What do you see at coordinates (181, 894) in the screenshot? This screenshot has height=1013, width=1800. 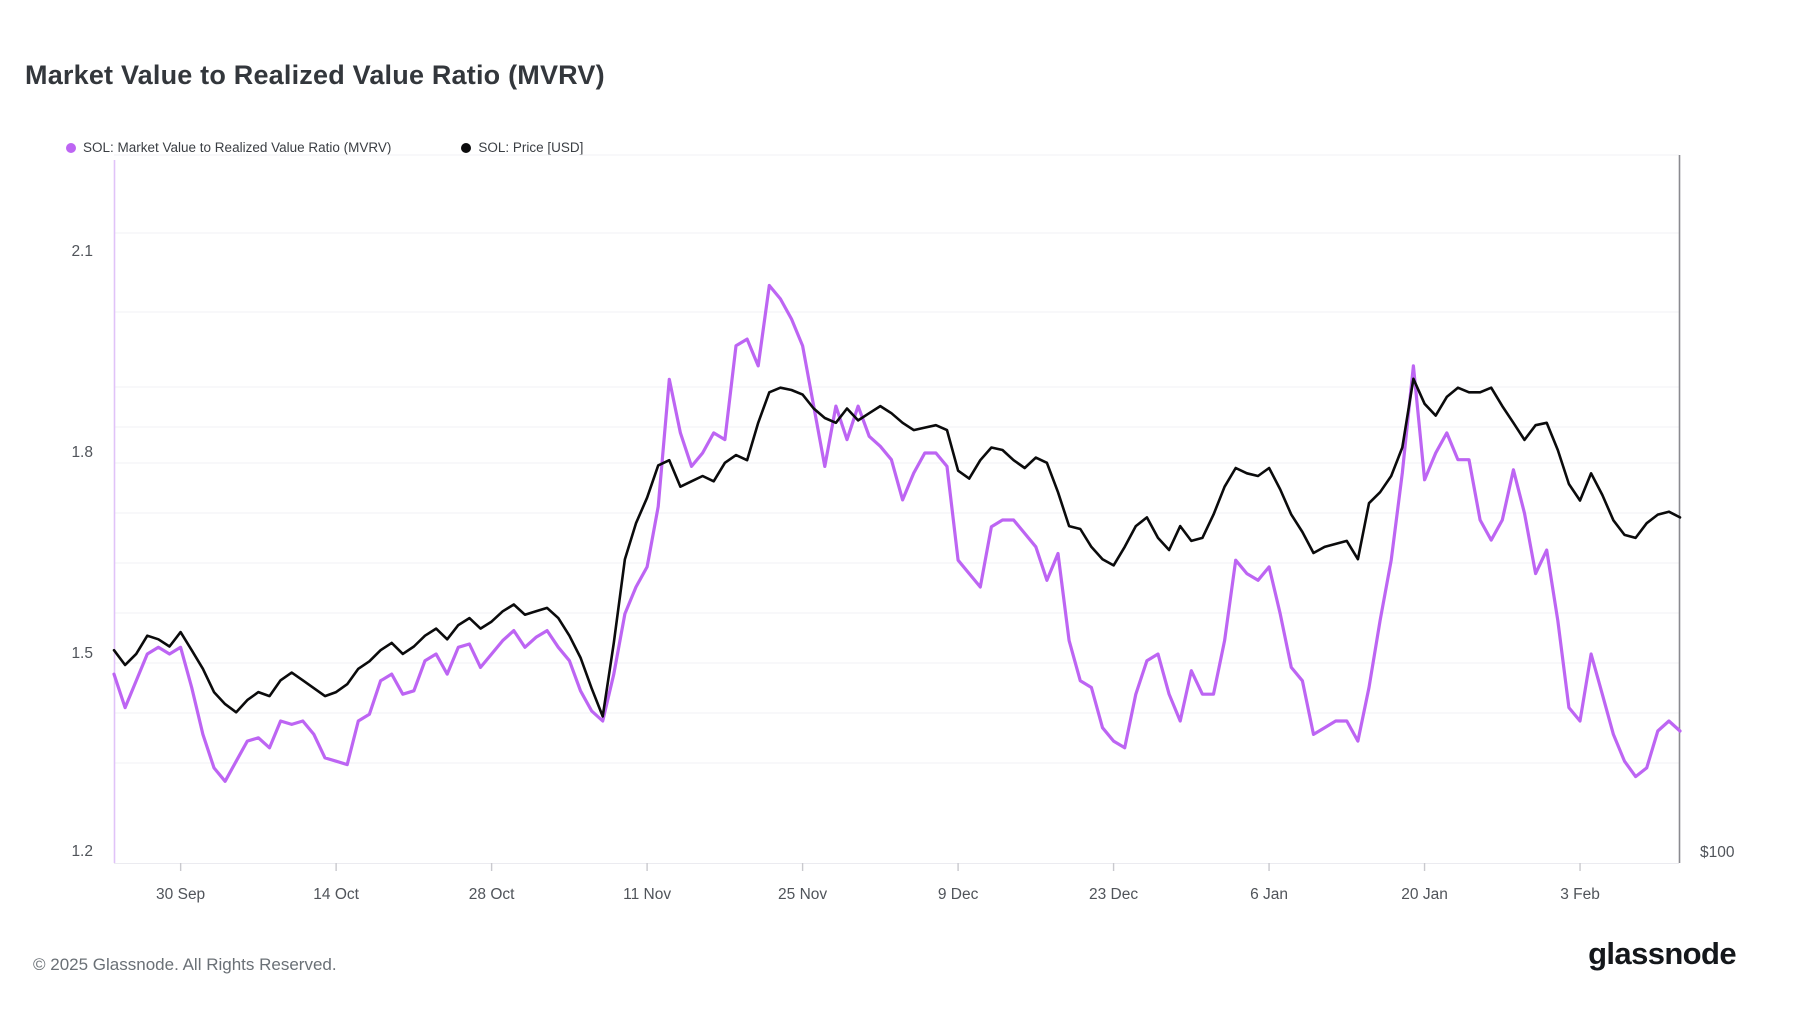 I see `x-axis-tick-label: 30 Sep` at bounding box center [181, 894].